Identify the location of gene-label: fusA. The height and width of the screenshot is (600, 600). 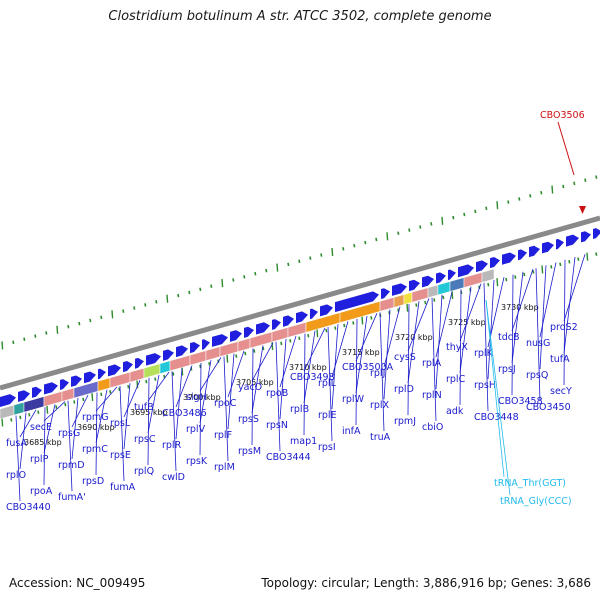
(16, 443).